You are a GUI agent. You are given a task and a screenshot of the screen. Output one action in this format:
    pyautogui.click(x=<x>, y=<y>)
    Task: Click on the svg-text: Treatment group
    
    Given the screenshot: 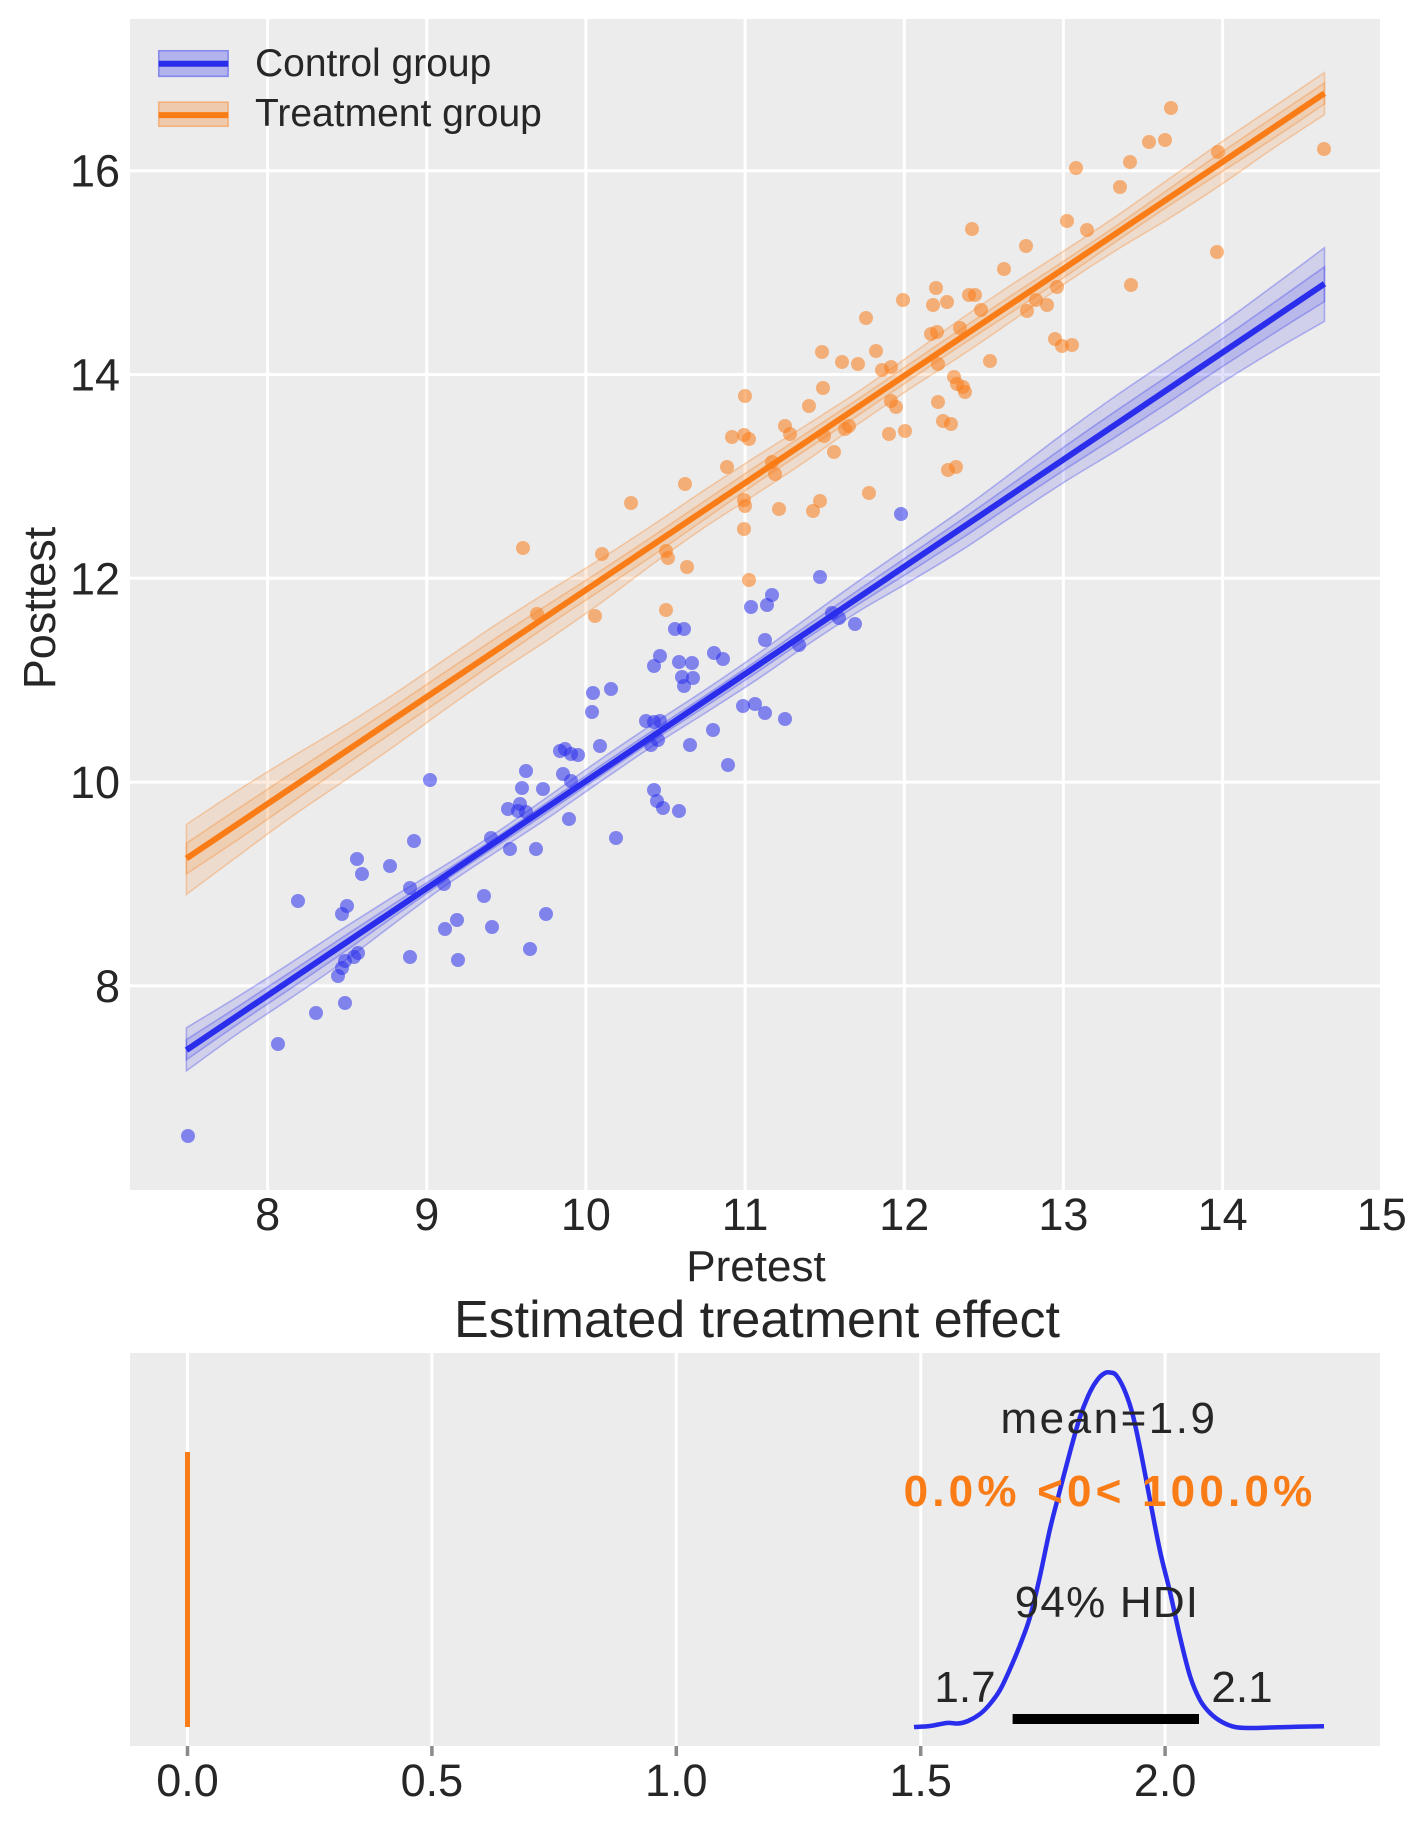 What is the action you would take?
    pyautogui.click(x=398, y=113)
    